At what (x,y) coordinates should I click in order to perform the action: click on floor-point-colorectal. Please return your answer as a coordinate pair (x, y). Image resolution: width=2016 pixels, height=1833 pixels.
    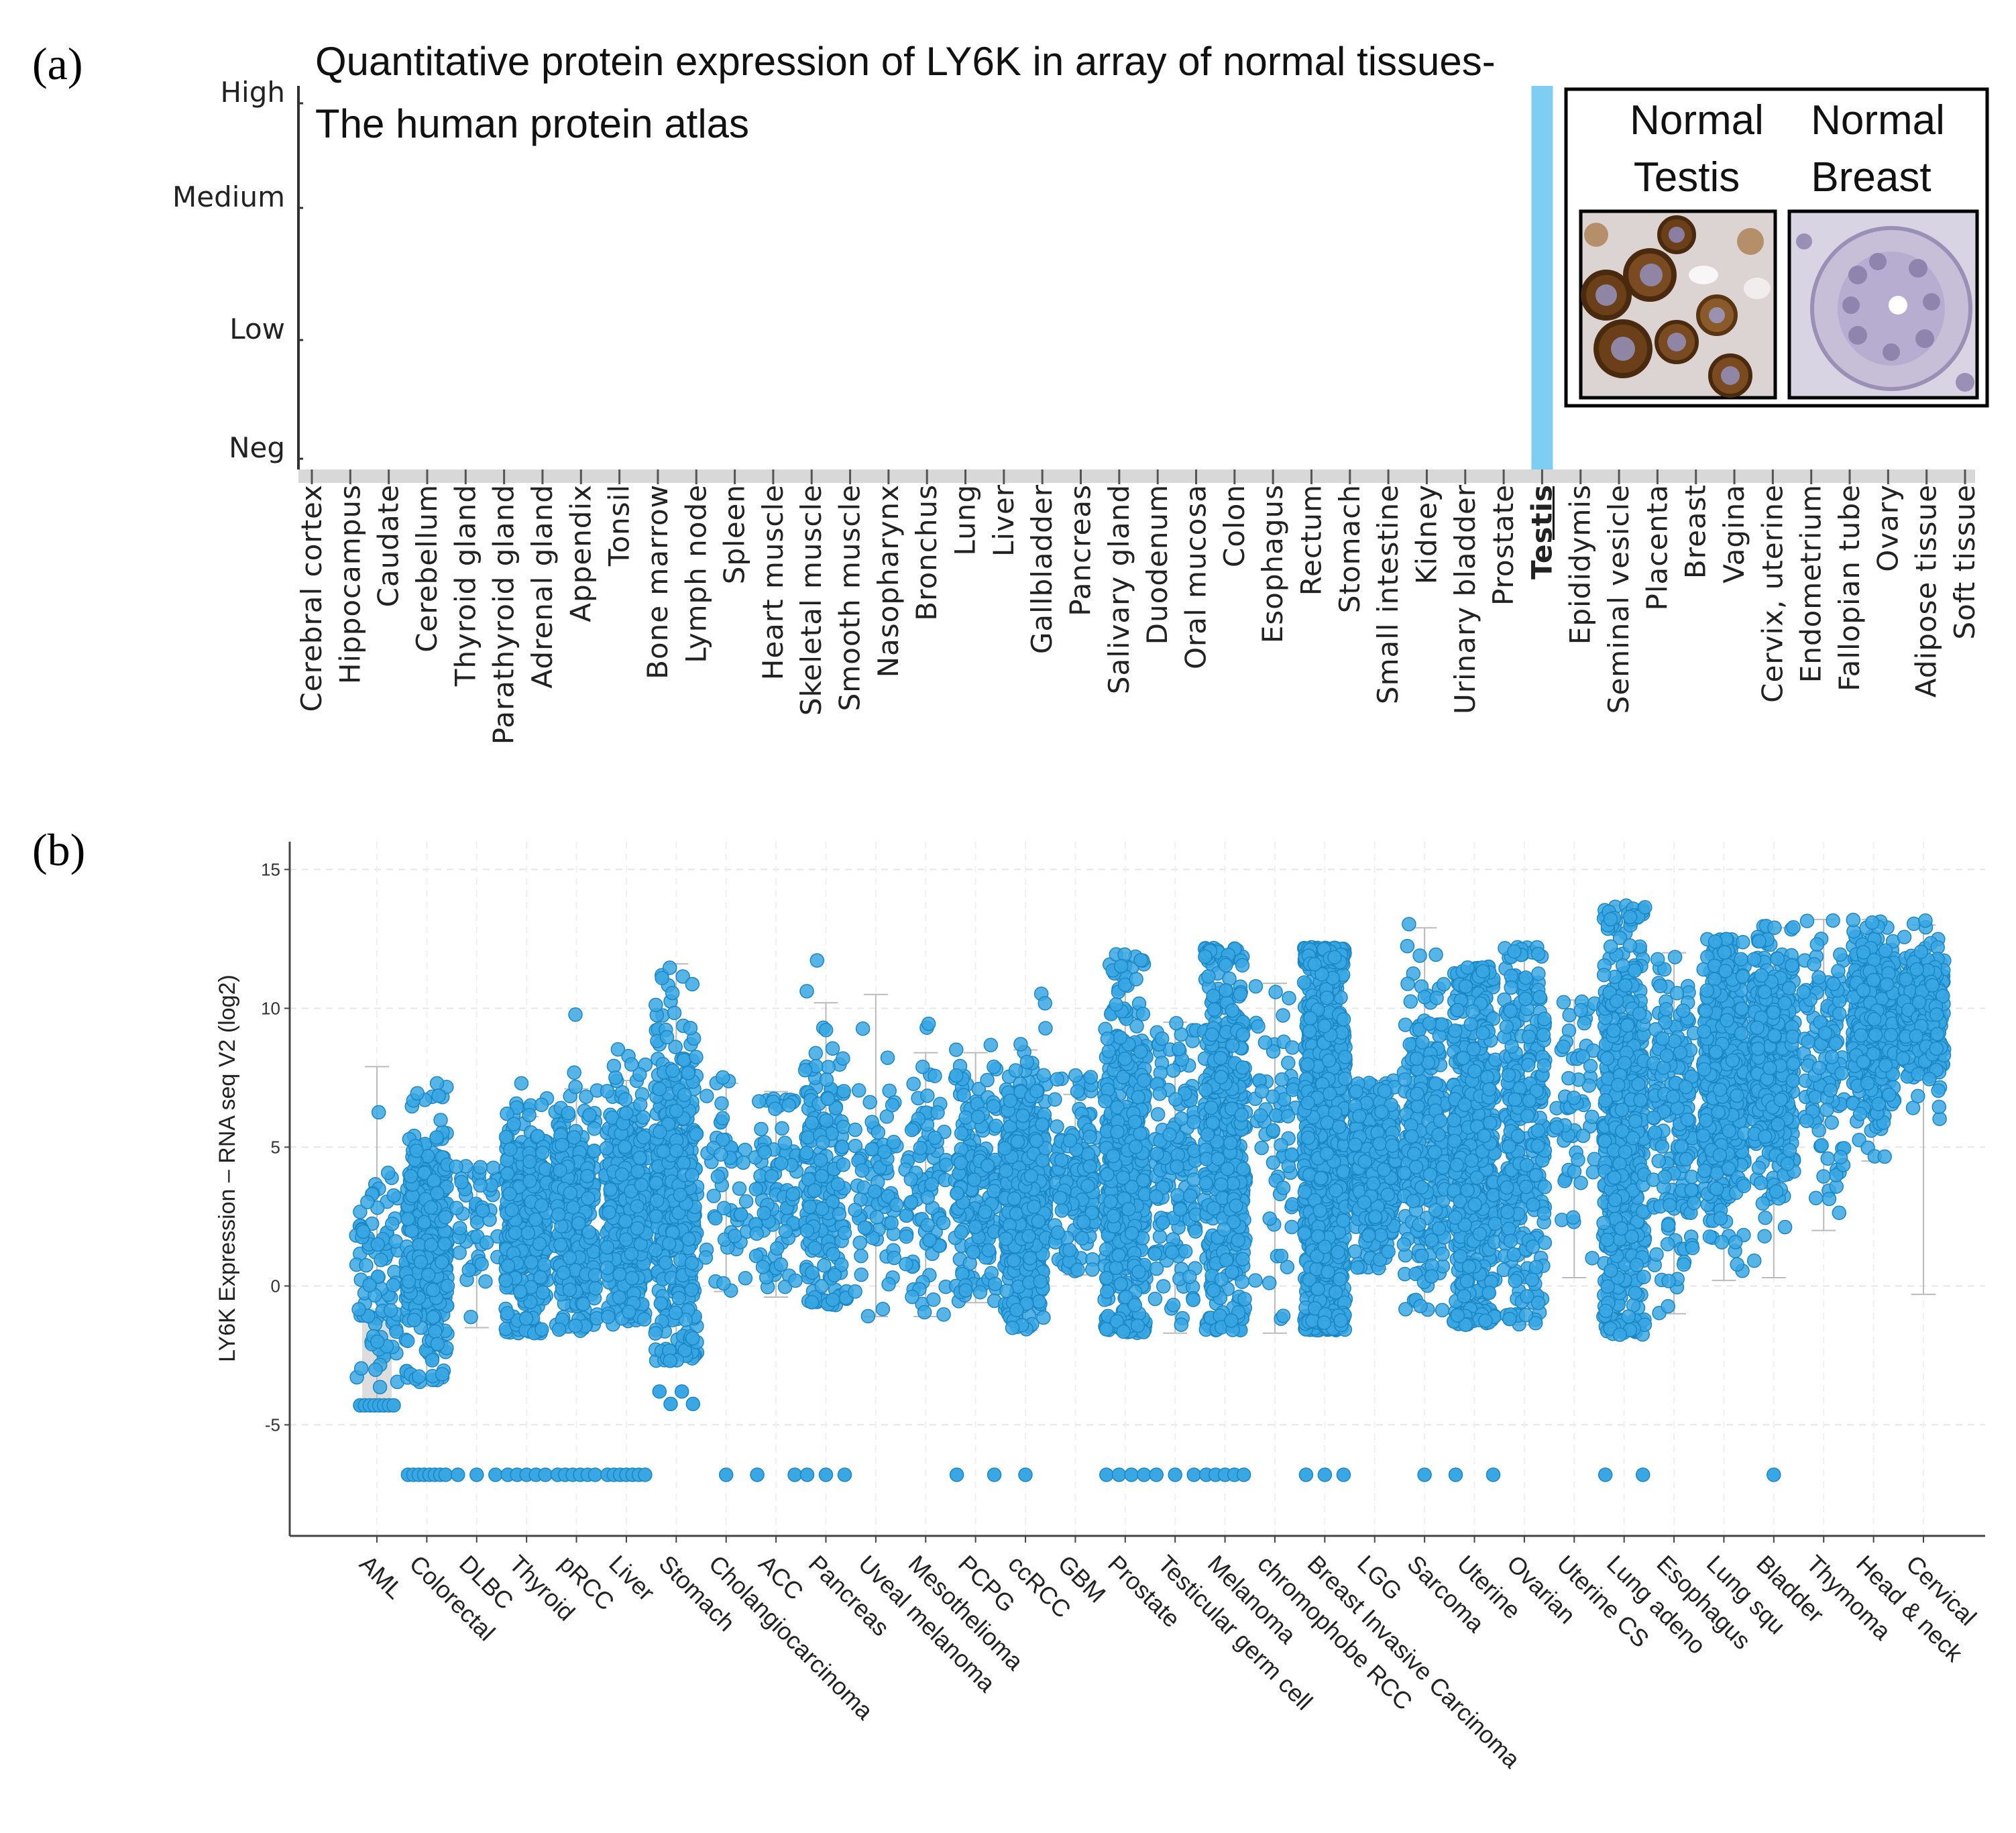
    Looking at the image, I should click on (445, 1475).